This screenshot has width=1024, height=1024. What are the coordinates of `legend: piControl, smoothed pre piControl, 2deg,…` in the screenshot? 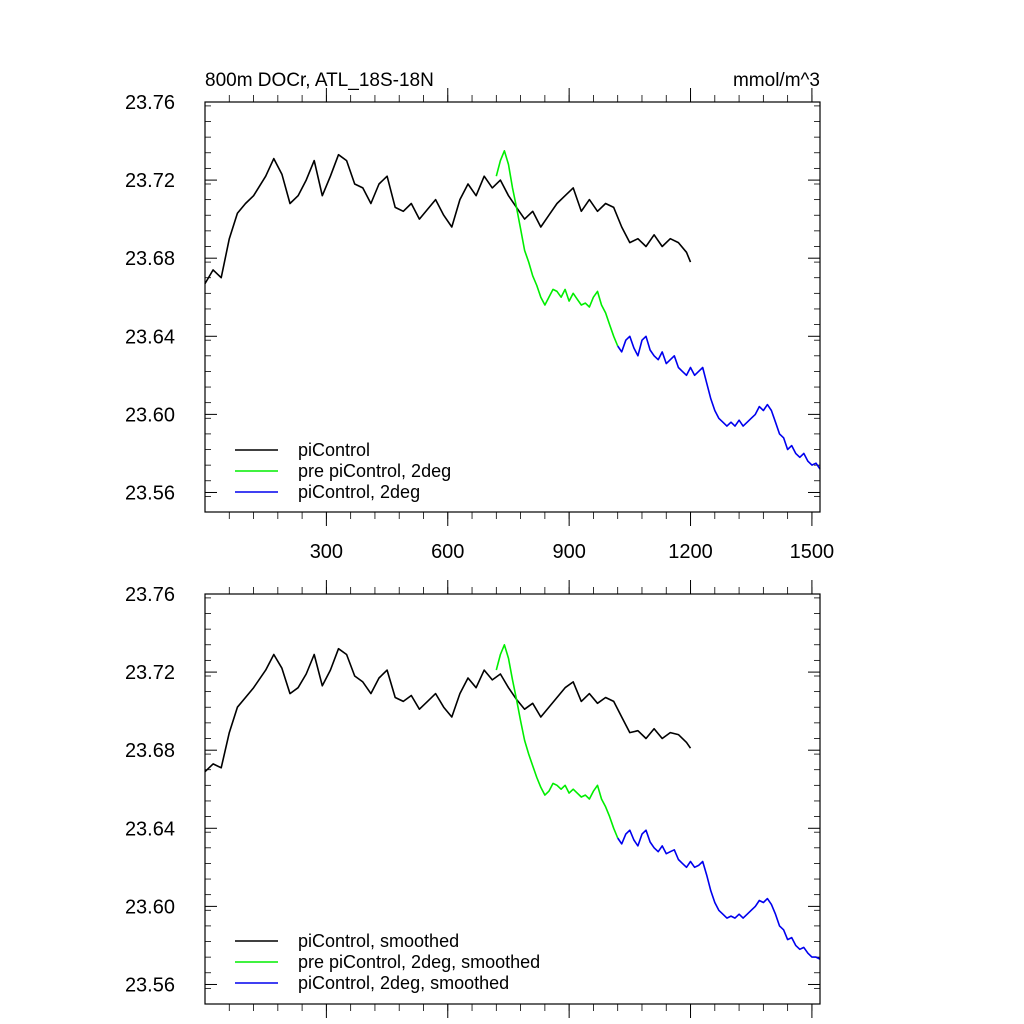 It's located at (387, 962).